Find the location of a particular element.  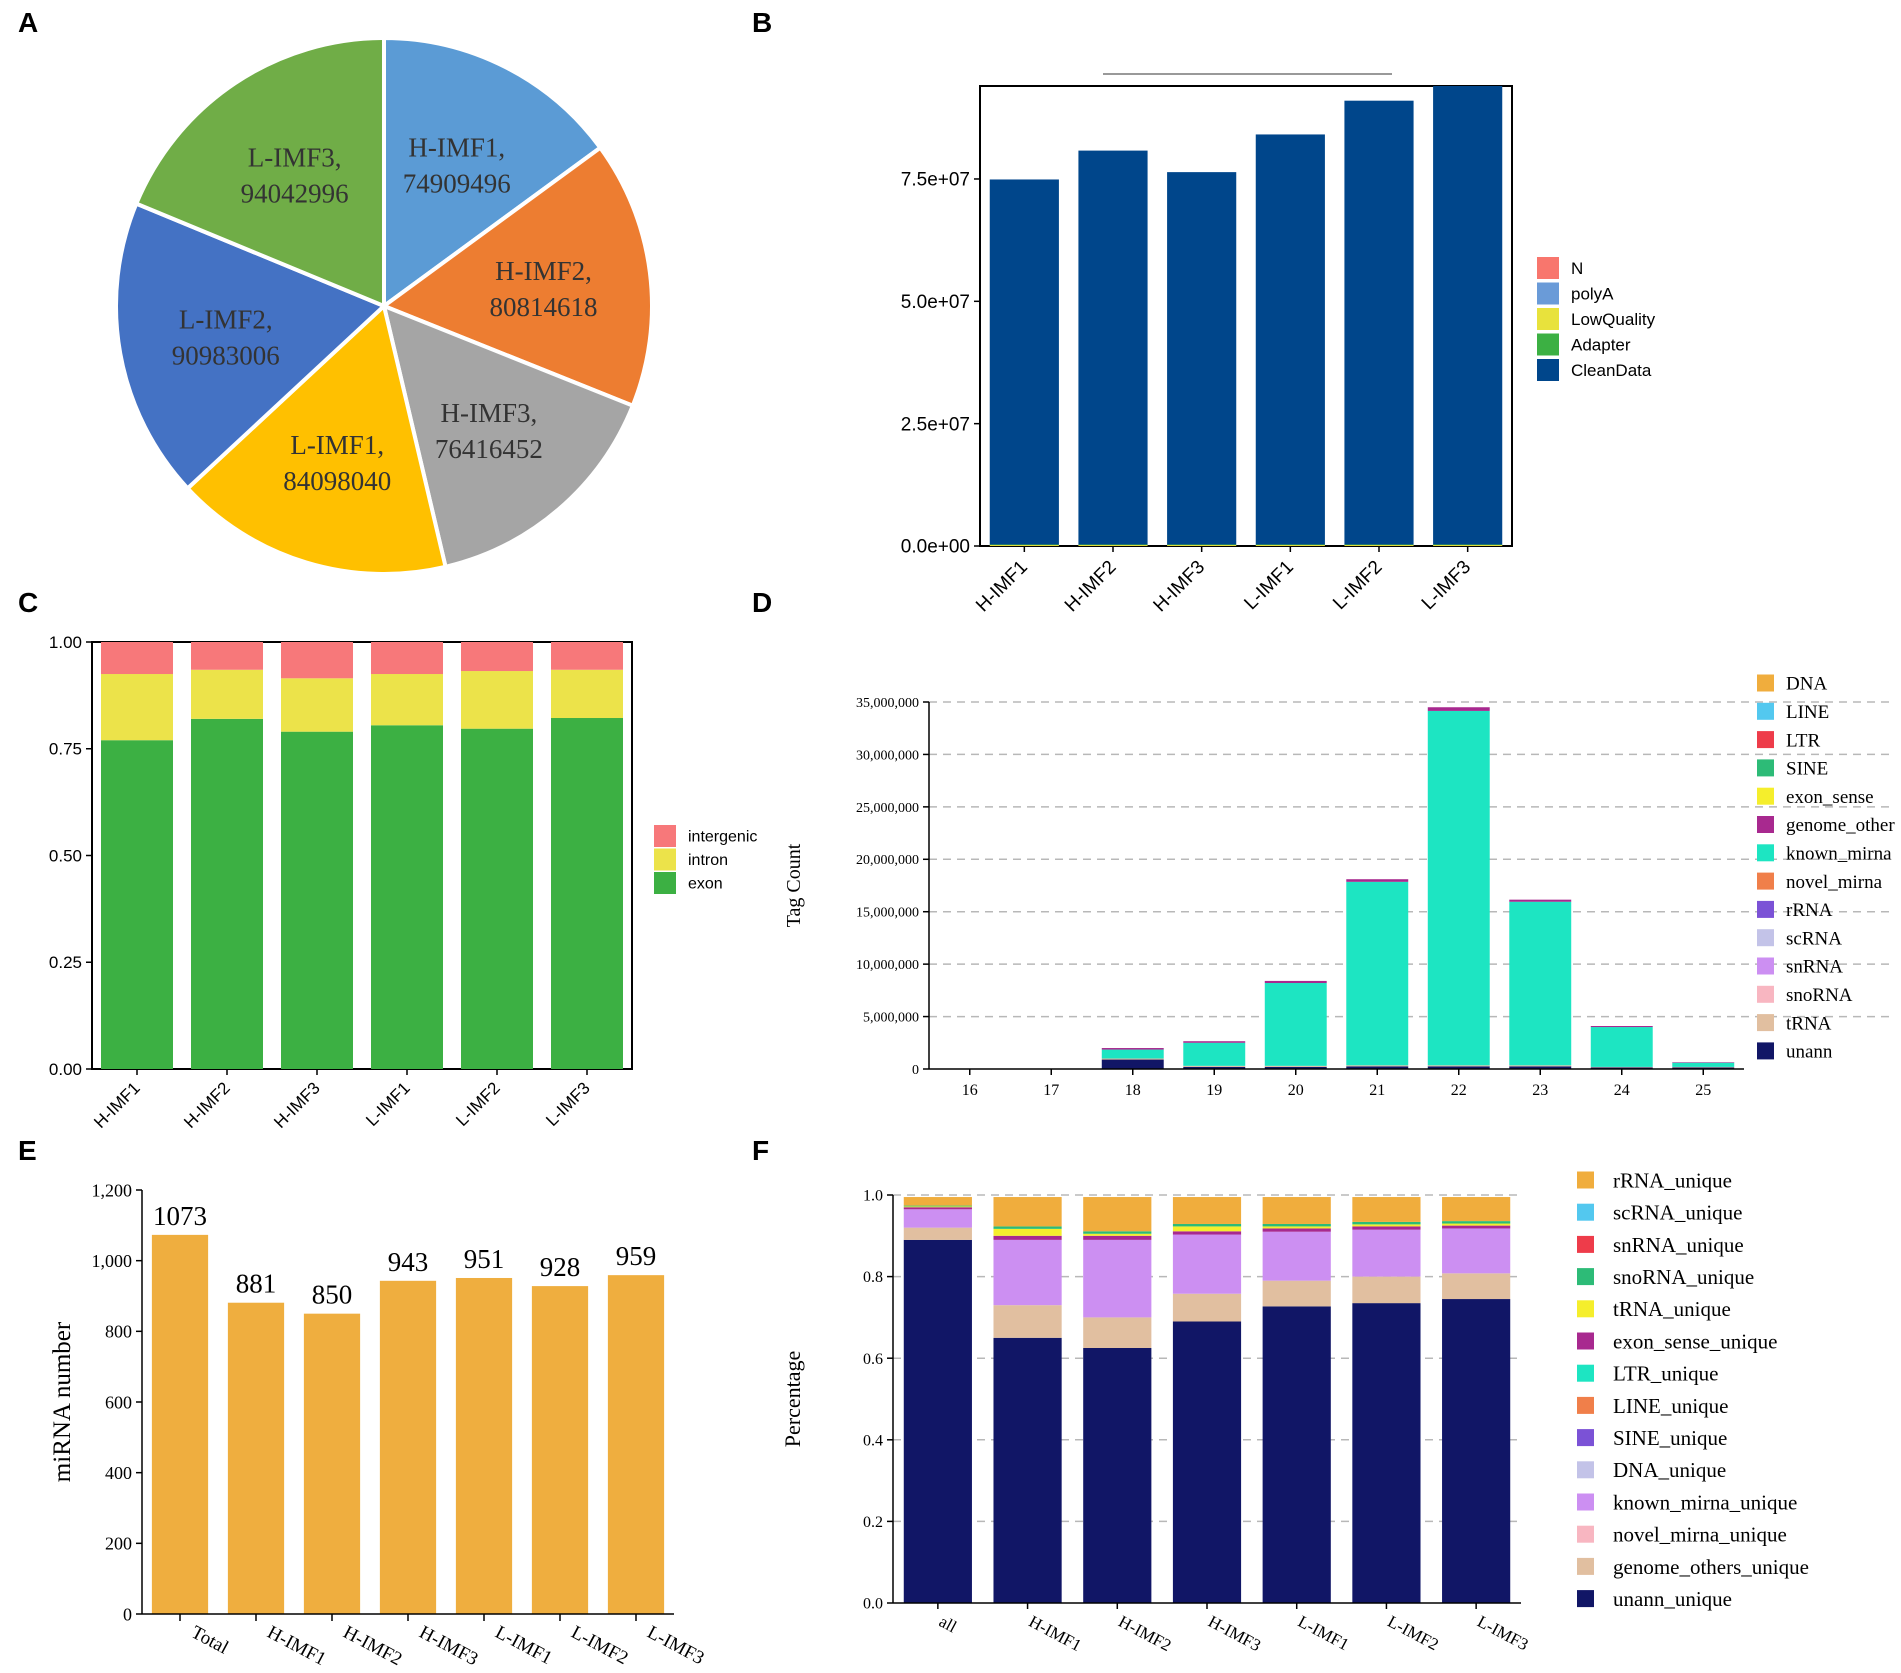

legend-swatch-exon is located at coordinates (665, 883).